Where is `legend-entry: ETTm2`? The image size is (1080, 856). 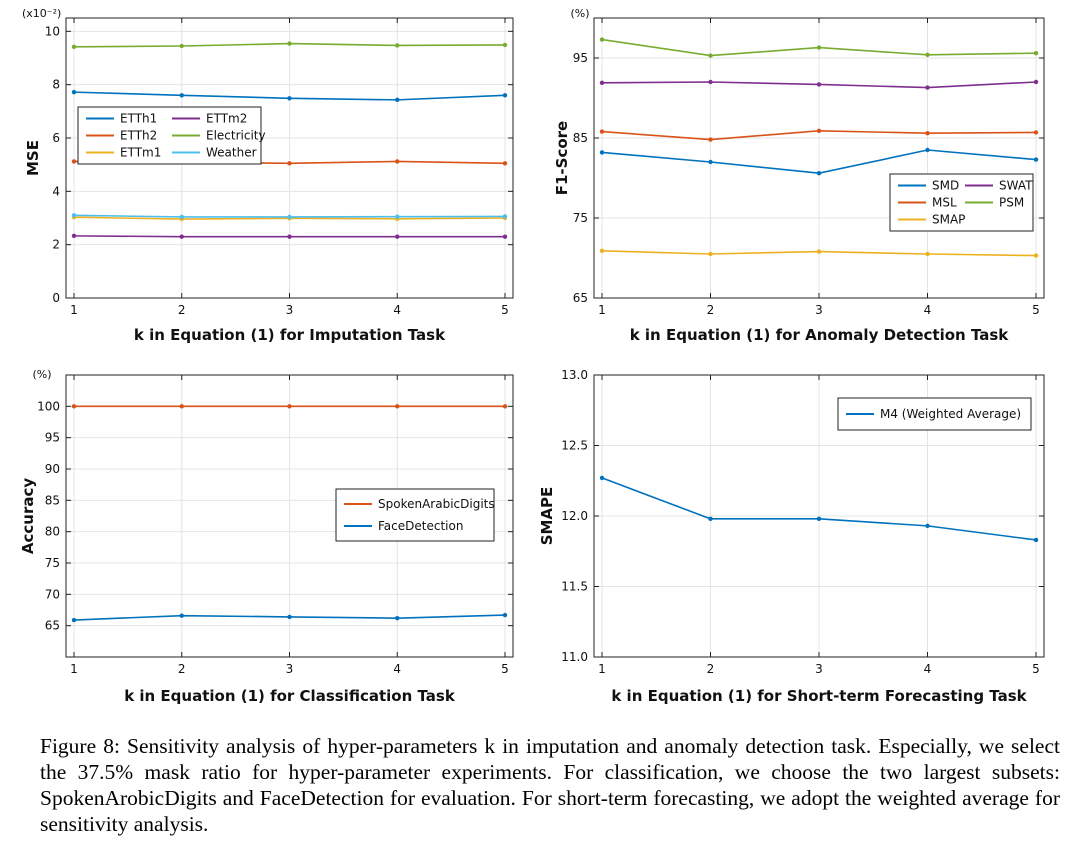
legend-entry: ETTm2 is located at coordinates (226, 119).